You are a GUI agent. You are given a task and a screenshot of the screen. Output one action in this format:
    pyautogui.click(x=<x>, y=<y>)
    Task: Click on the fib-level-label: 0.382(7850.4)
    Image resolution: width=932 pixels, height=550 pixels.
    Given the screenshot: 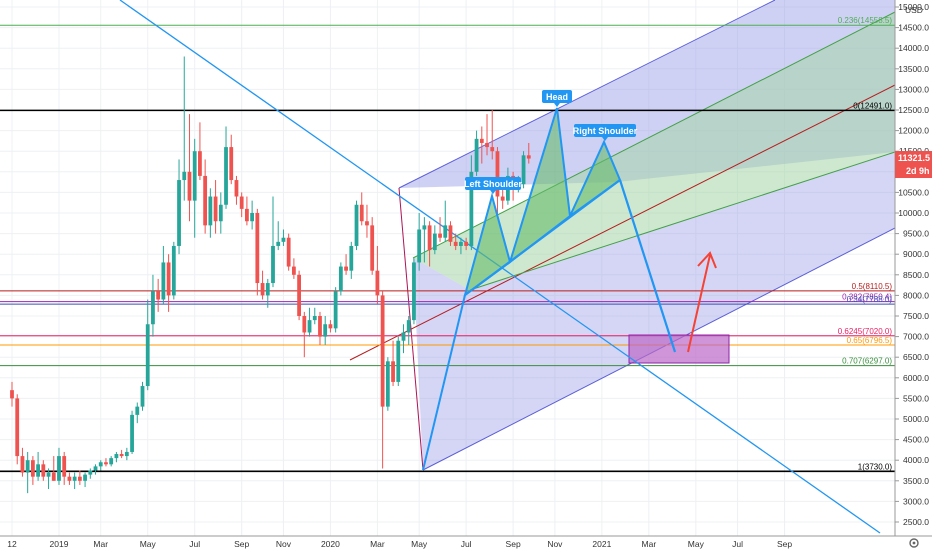 What is the action you would take?
    pyautogui.click(x=867, y=297)
    